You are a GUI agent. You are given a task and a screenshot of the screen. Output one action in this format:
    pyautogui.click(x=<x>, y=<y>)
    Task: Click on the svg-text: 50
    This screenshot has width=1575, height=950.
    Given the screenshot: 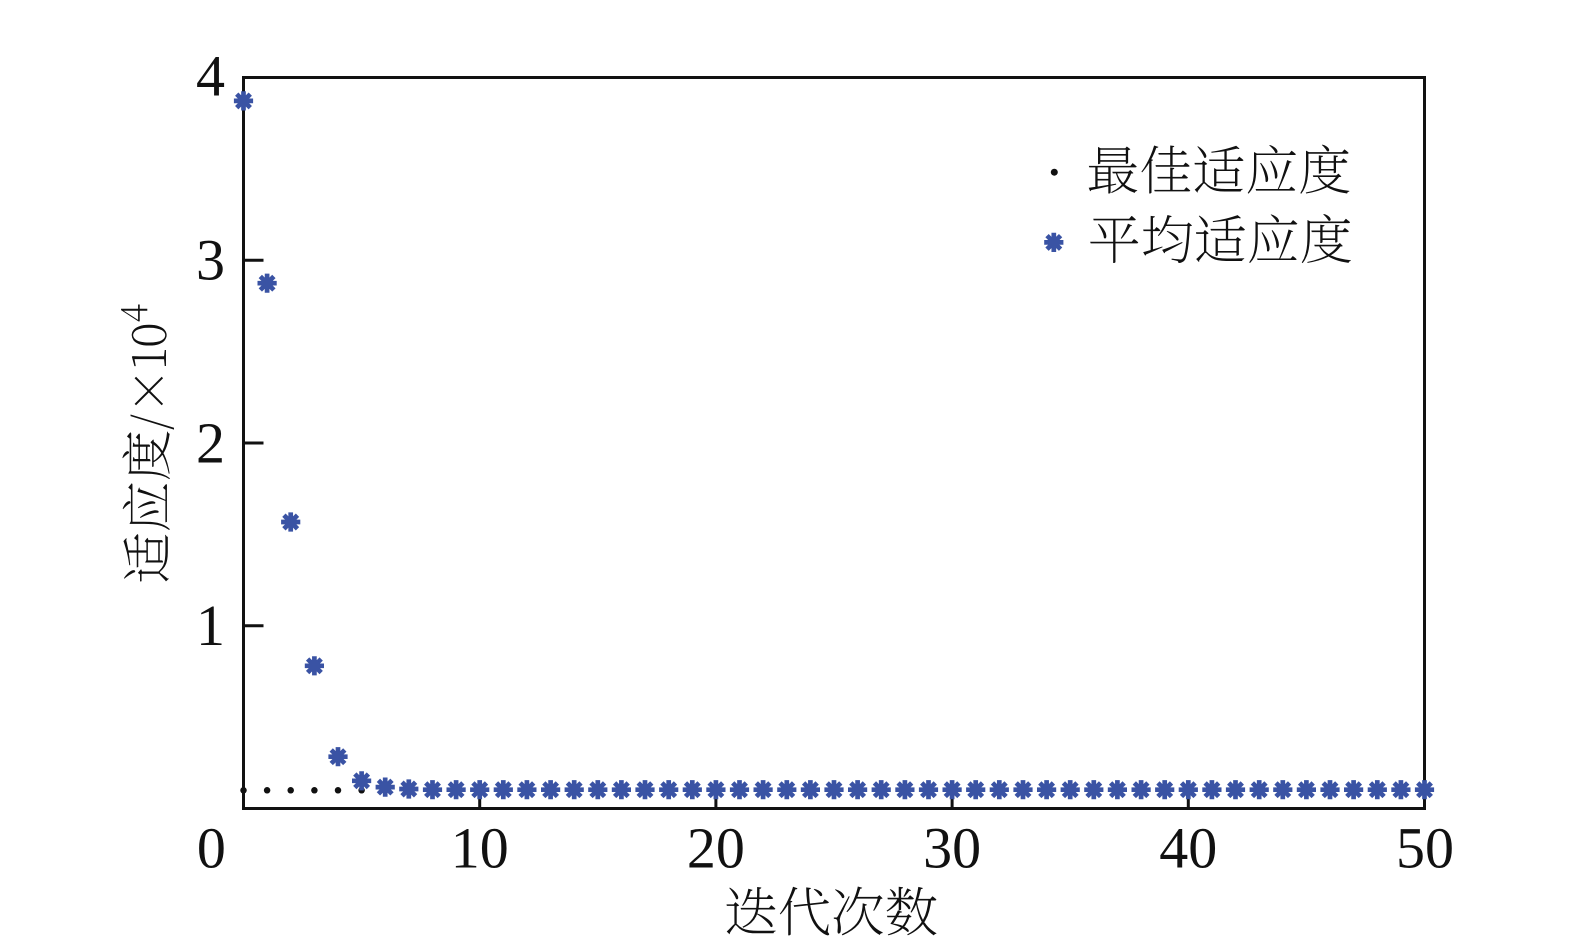 What is the action you would take?
    pyautogui.click(x=1425, y=848)
    